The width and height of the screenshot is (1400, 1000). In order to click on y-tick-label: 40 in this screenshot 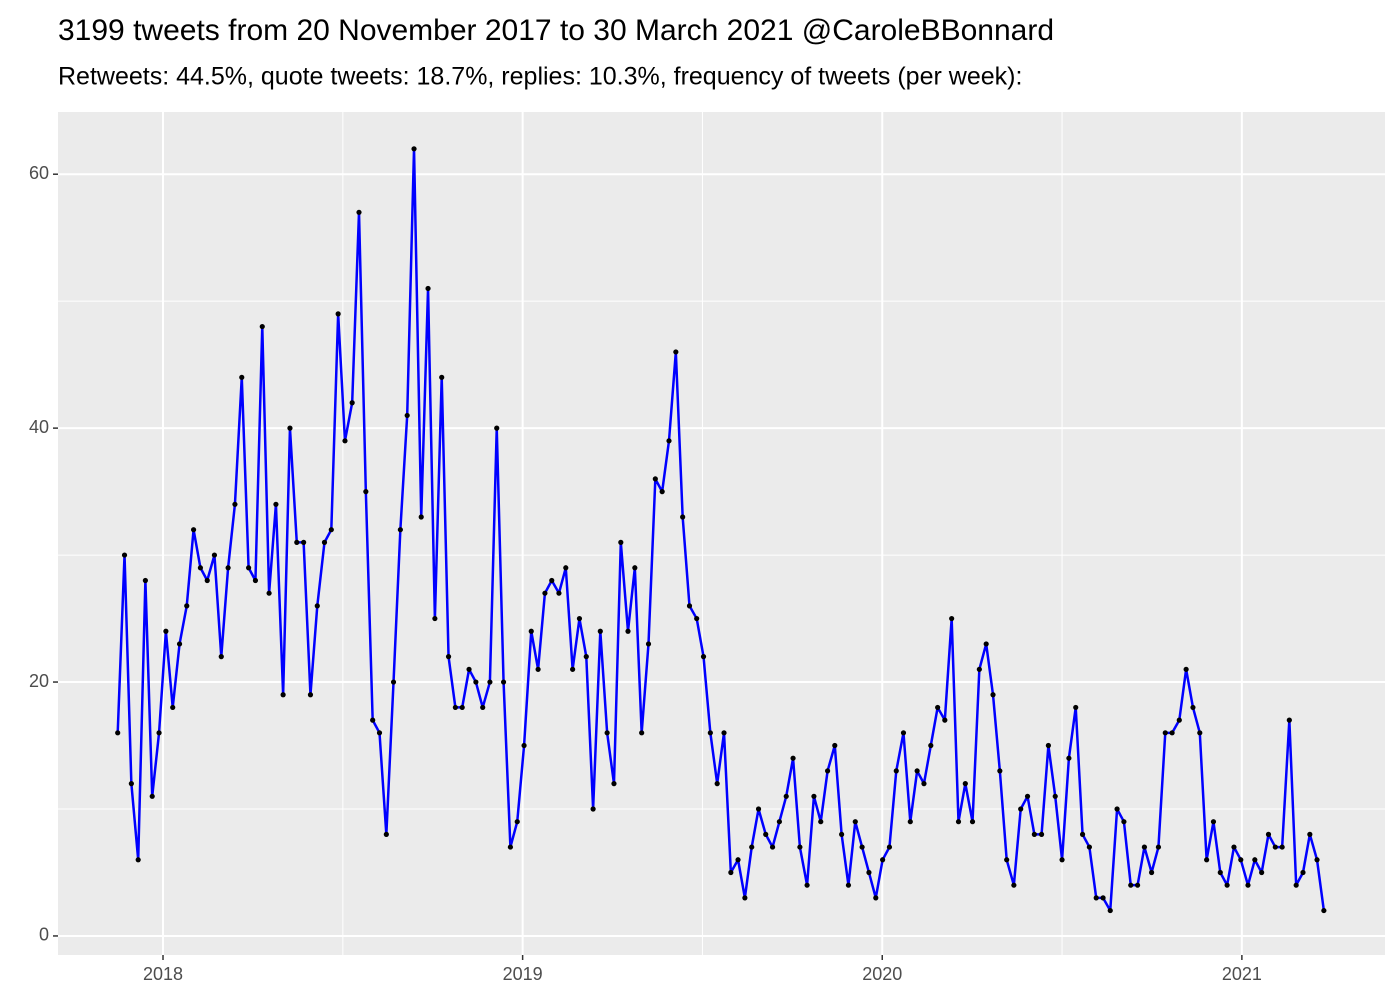, I will do `click(39, 427)`.